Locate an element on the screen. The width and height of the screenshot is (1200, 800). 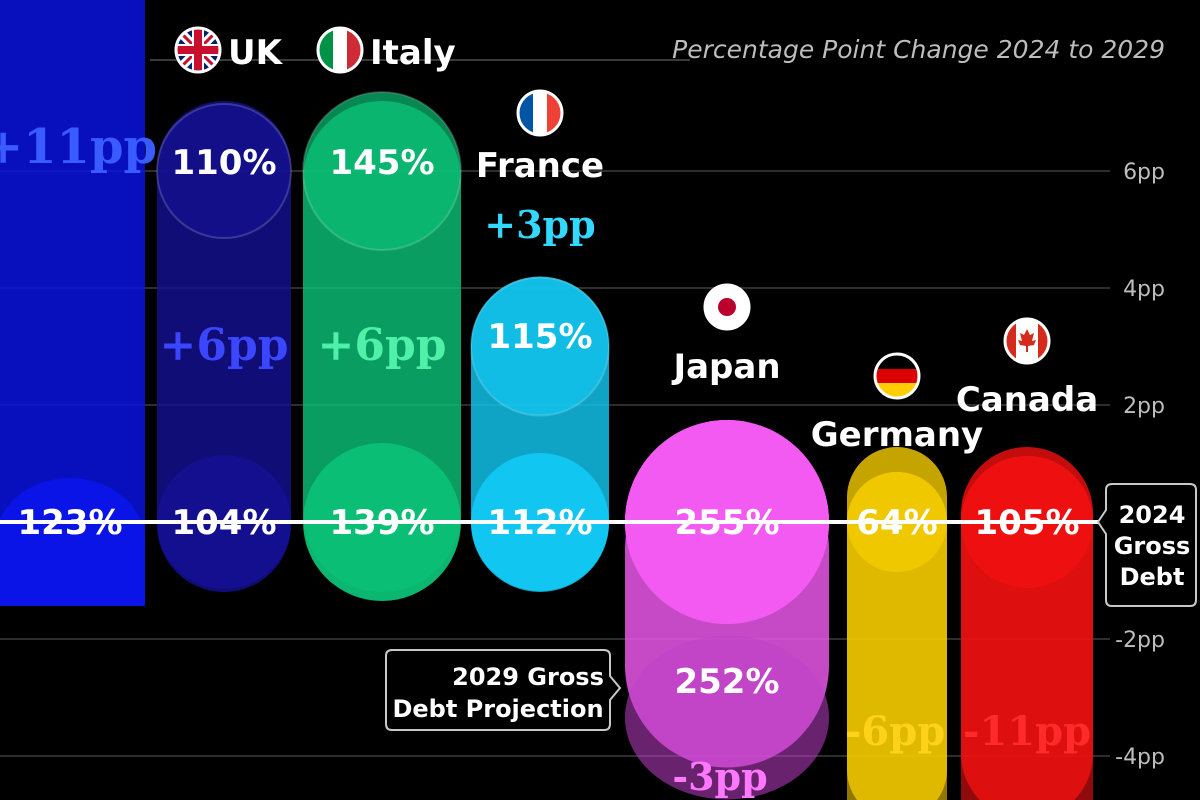
country-label-france: France is located at coordinates (540, 166).